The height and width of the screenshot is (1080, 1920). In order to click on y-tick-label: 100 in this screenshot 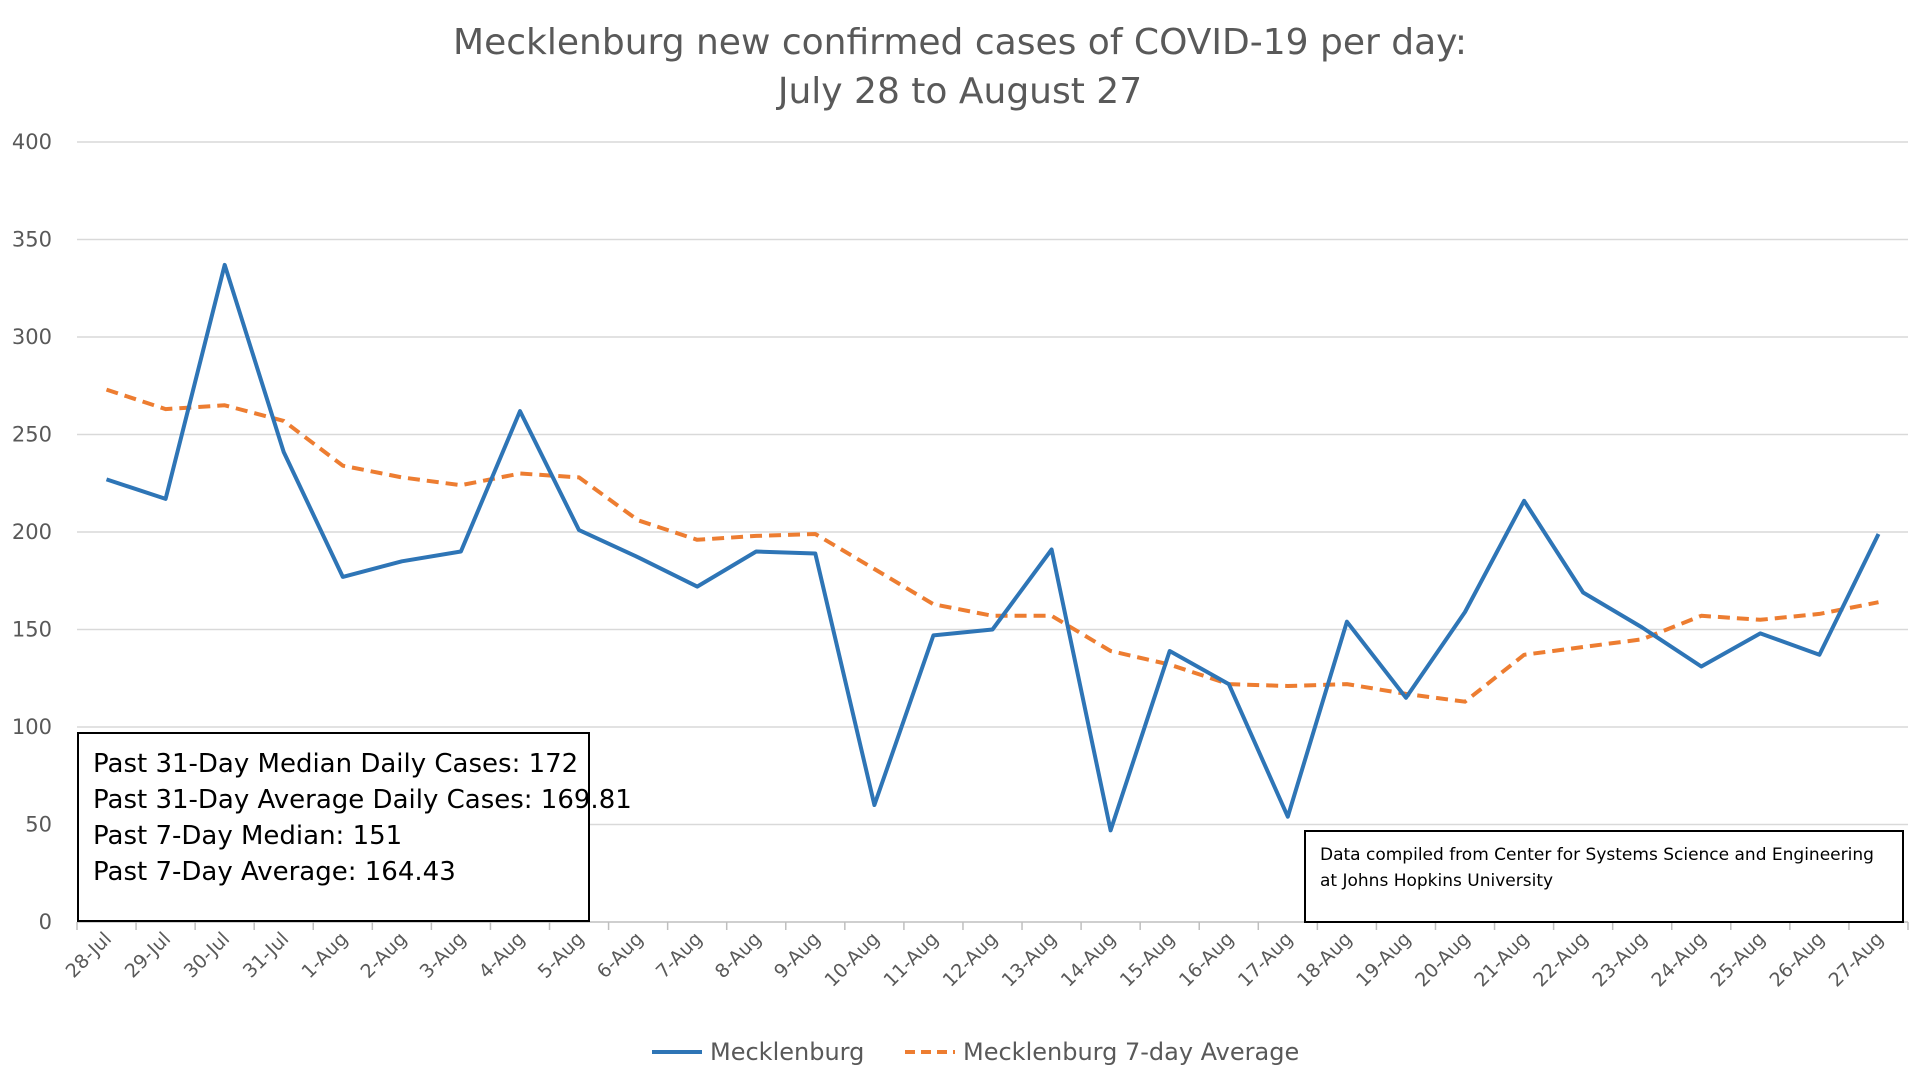, I will do `click(32, 727)`.